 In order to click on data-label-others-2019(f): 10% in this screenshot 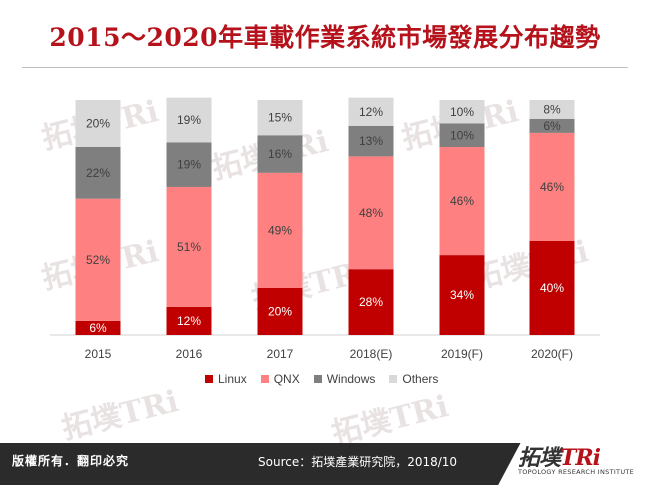, I will do `click(462, 112)`.